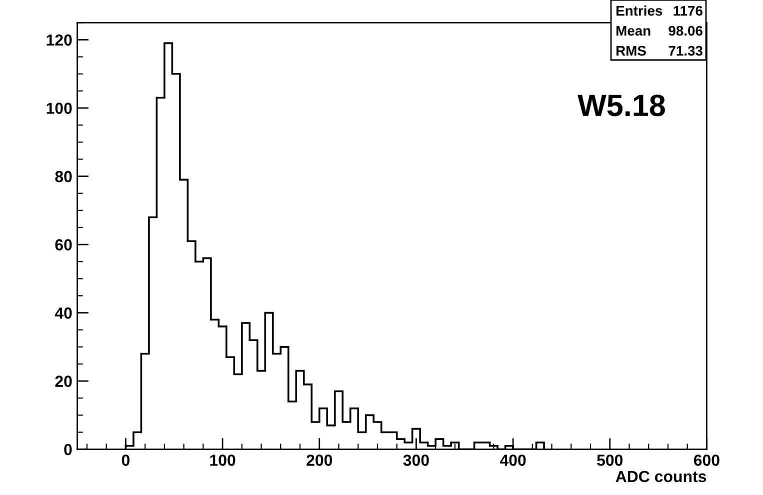 The image size is (763, 495). I want to click on text: 1176, so click(688, 11).